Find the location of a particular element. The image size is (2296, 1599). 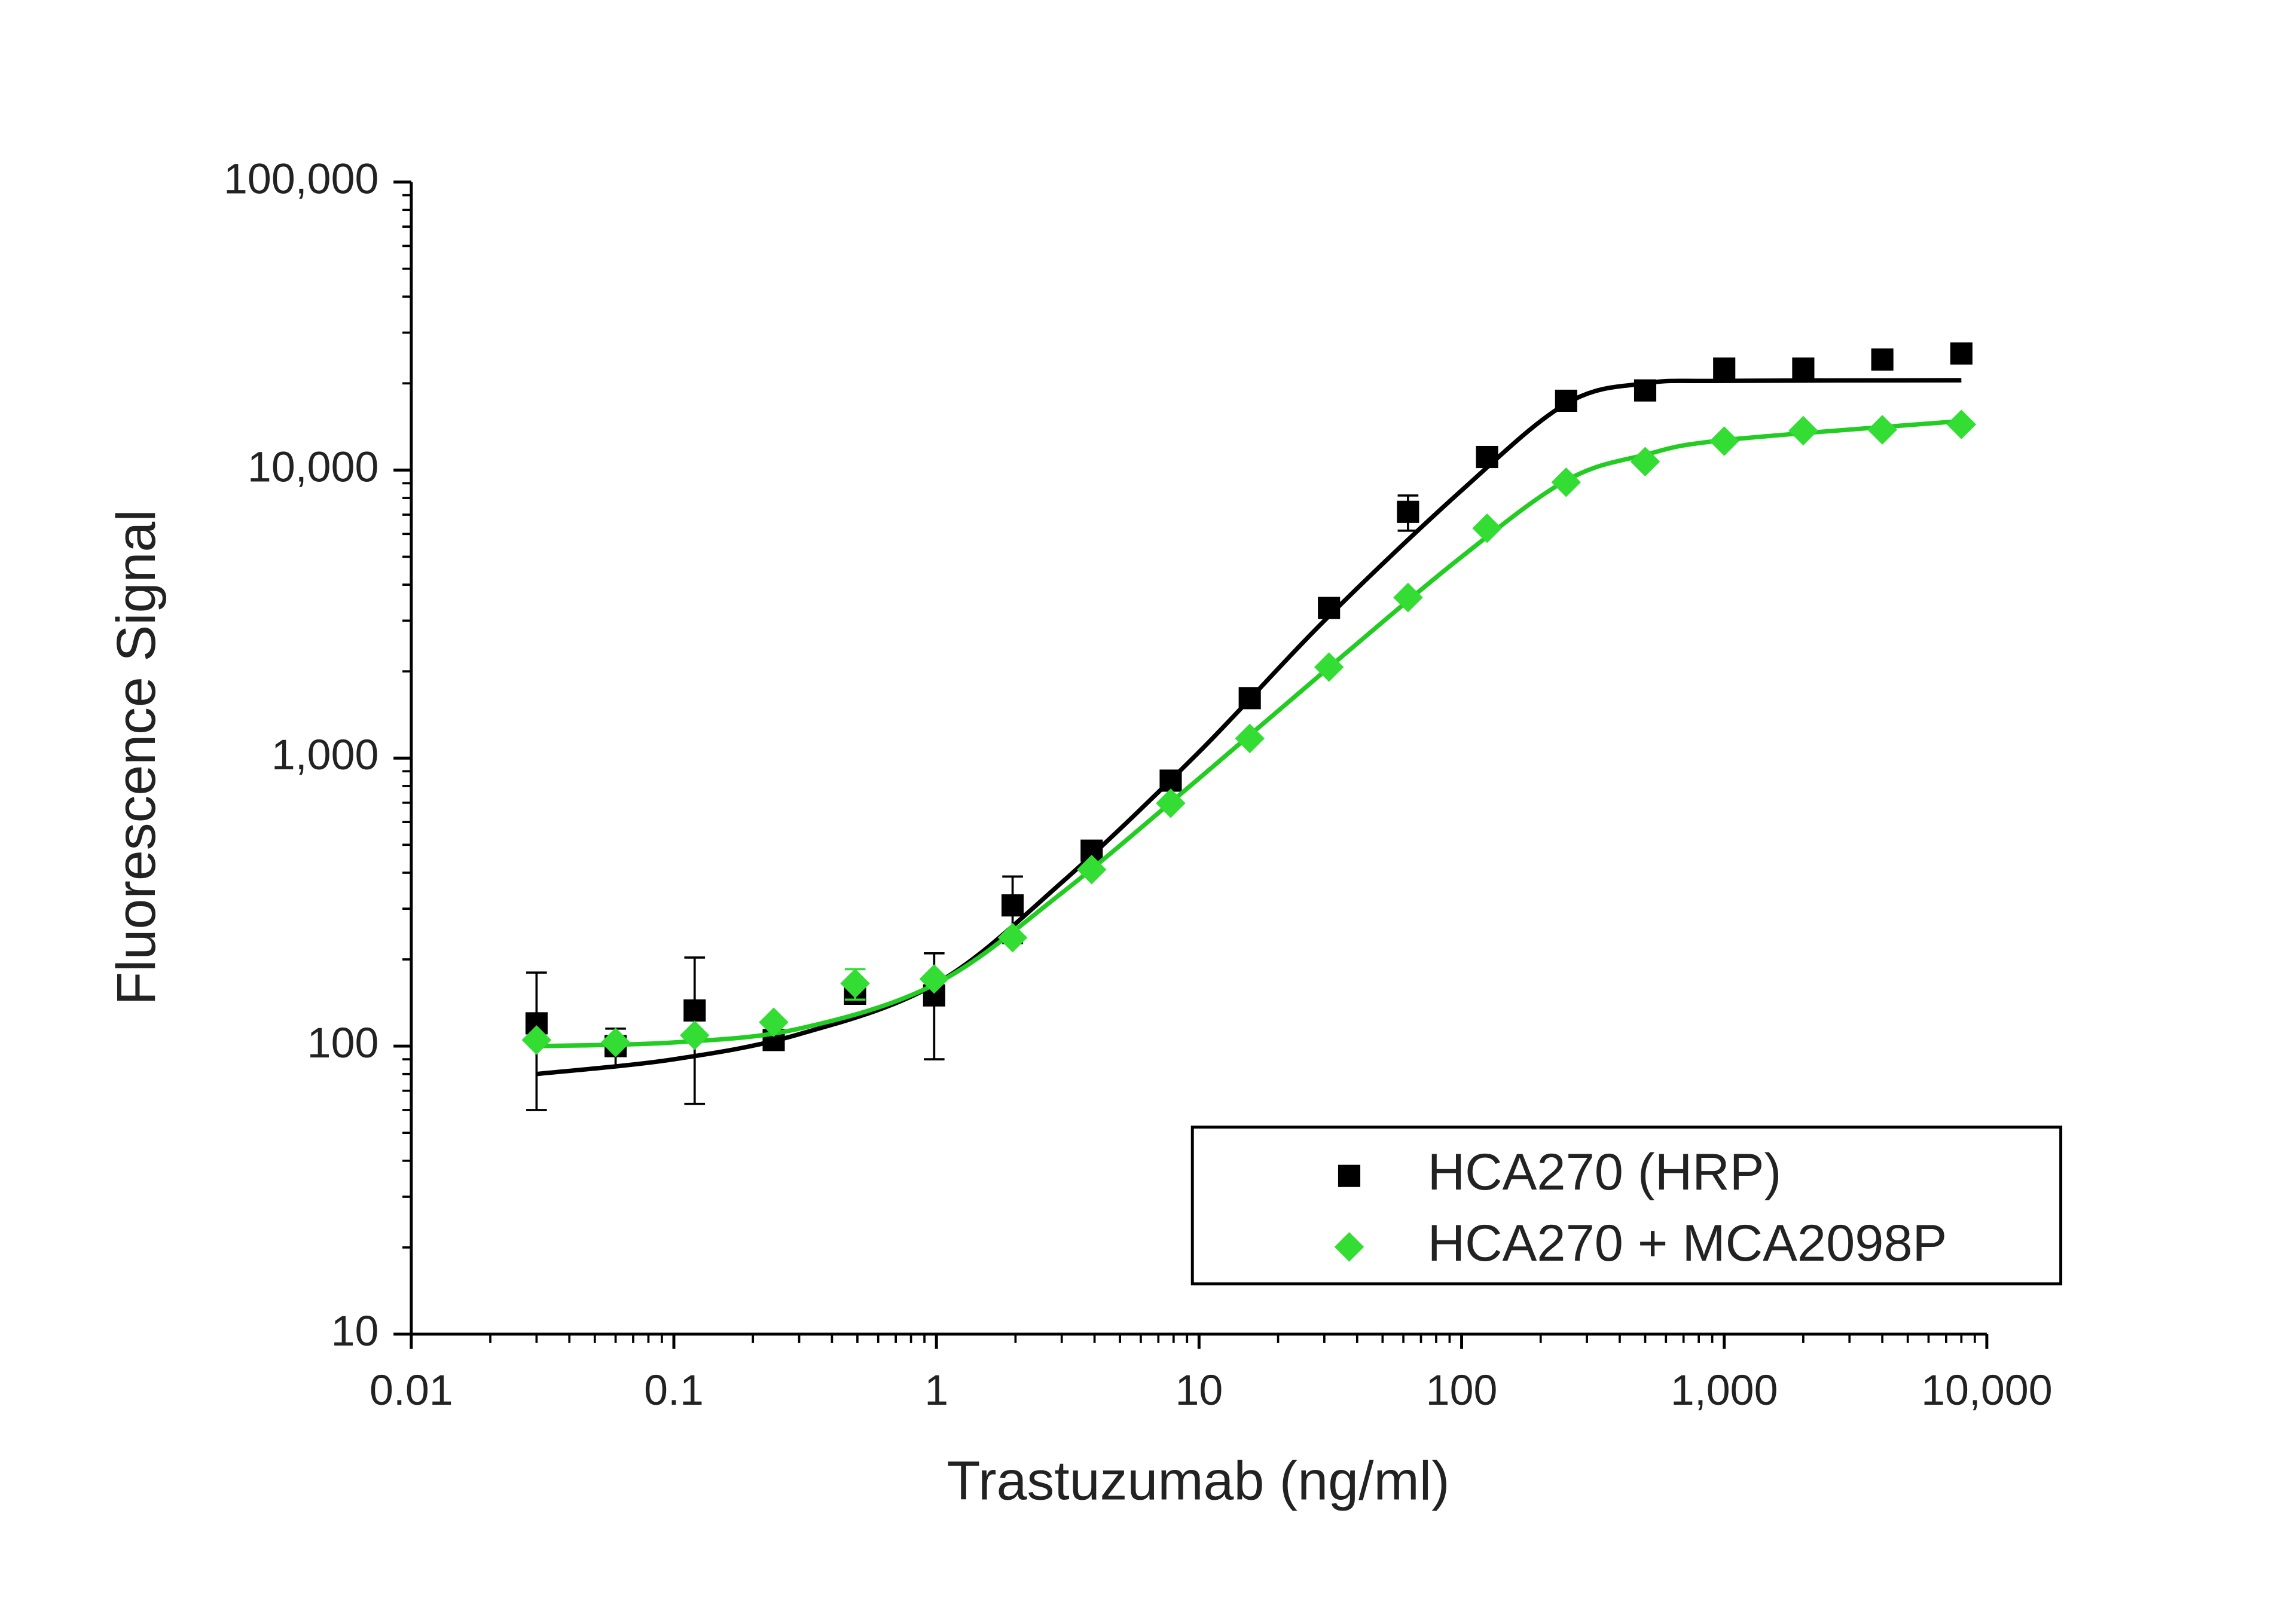

y-tick-label: 10,000 is located at coordinates (313, 467).